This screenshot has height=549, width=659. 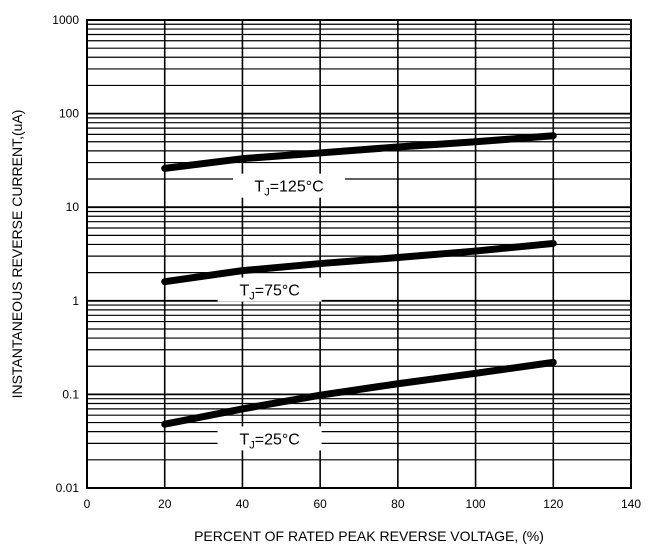 I want to click on y-tick-label: 10, so click(x=73, y=207).